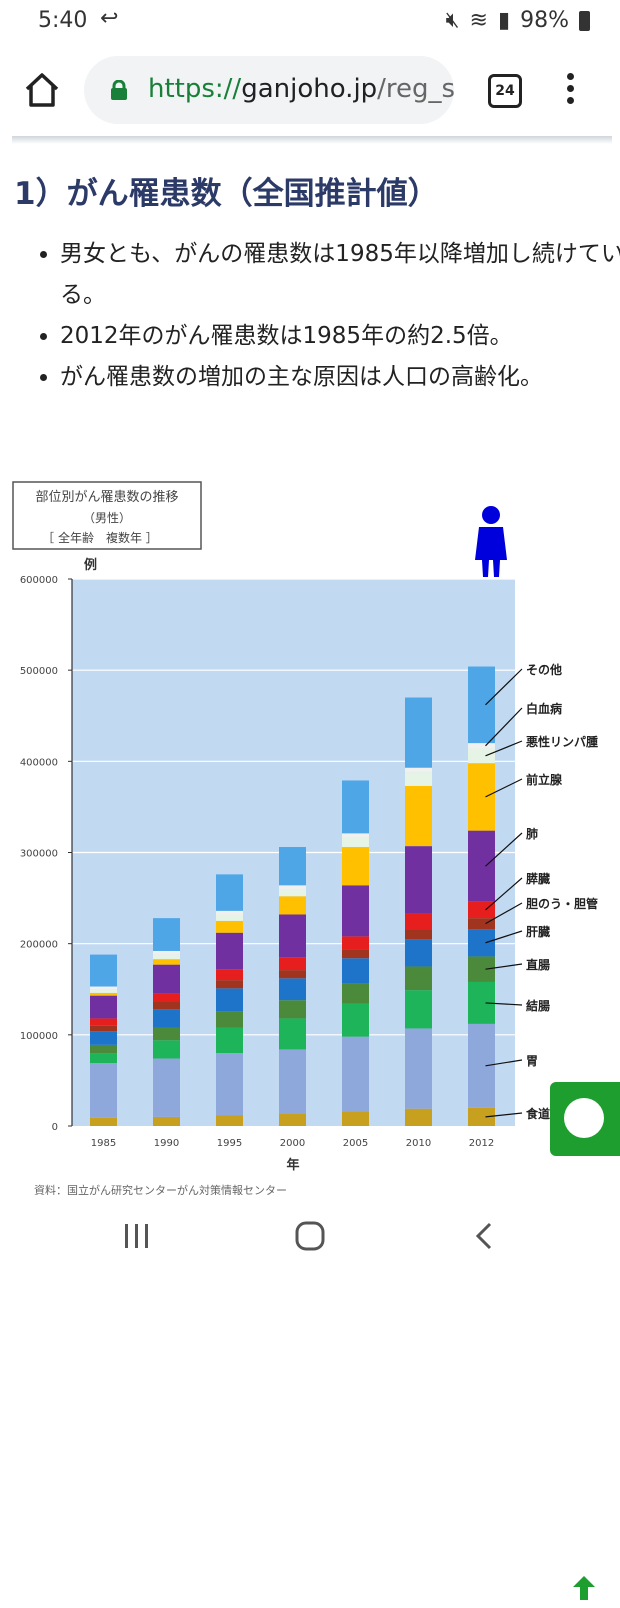 Image resolution: width=620 pixels, height=1608 pixels. Describe the element at coordinates (484, 1236) in the screenshot. I see `back-nav-icon` at that location.